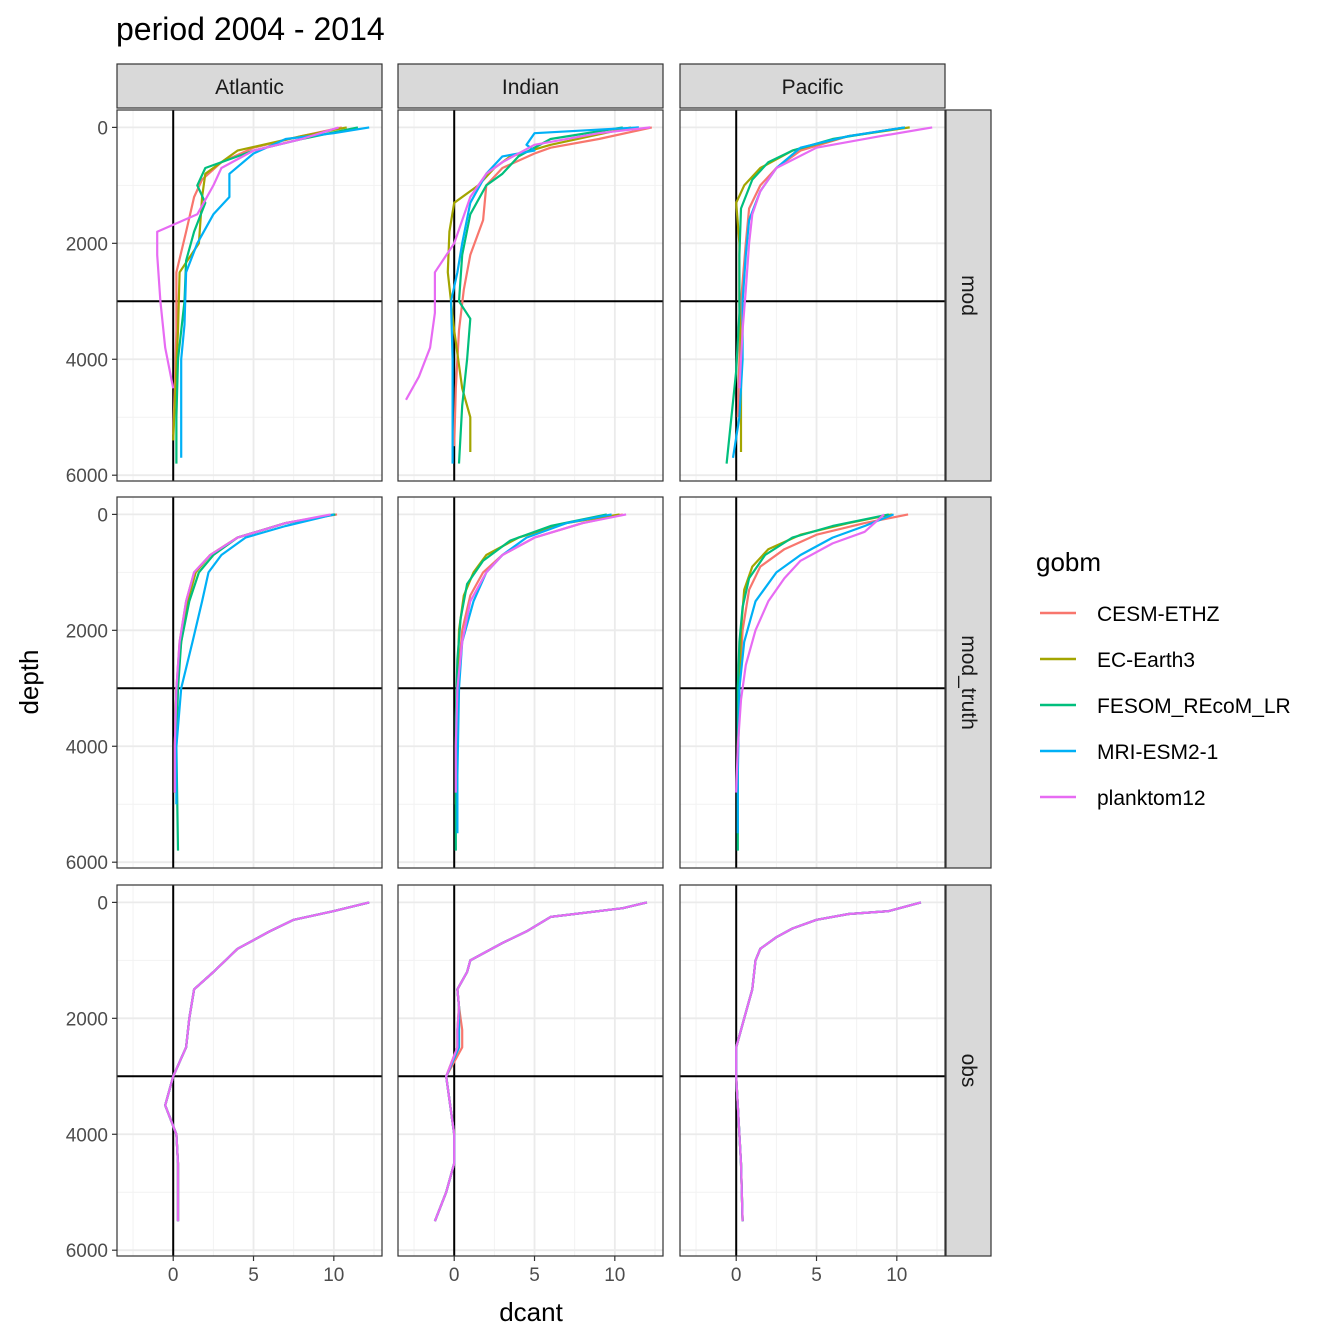 Image resolution: width=1344 pixels, height=1344 pixels. I want to click on facet-strip-col-label: Pacific, so click(813, 87).